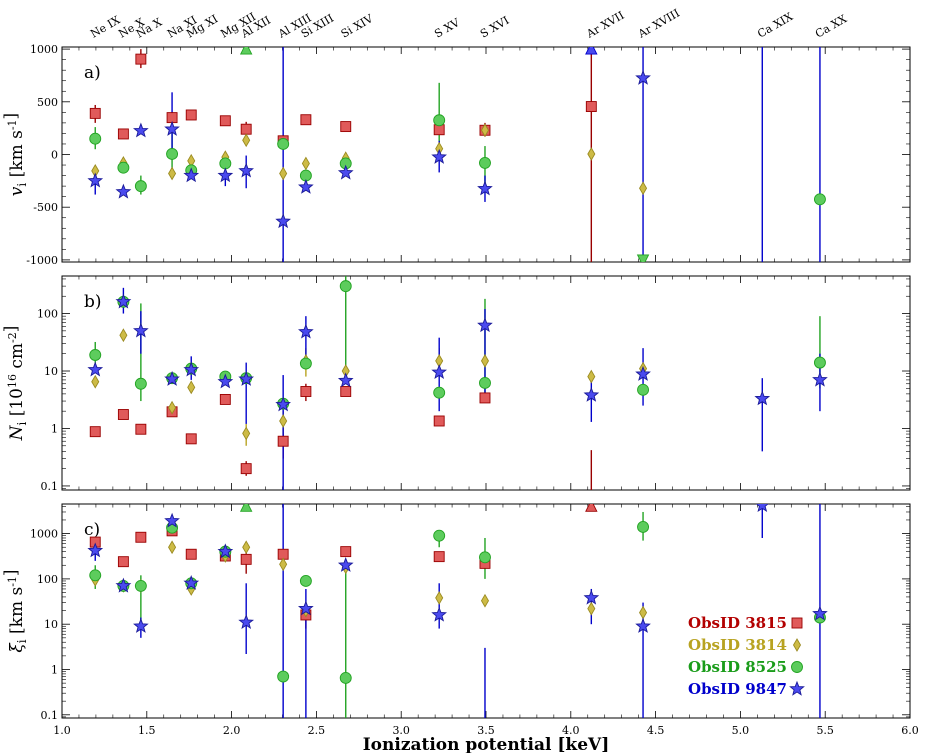 The width and height of the screenshot is (926, 753). What do you see at coordinates (42, 260) in the screenshot?
I see `y-tick-label: -1000` at bounding box center [42, 260].